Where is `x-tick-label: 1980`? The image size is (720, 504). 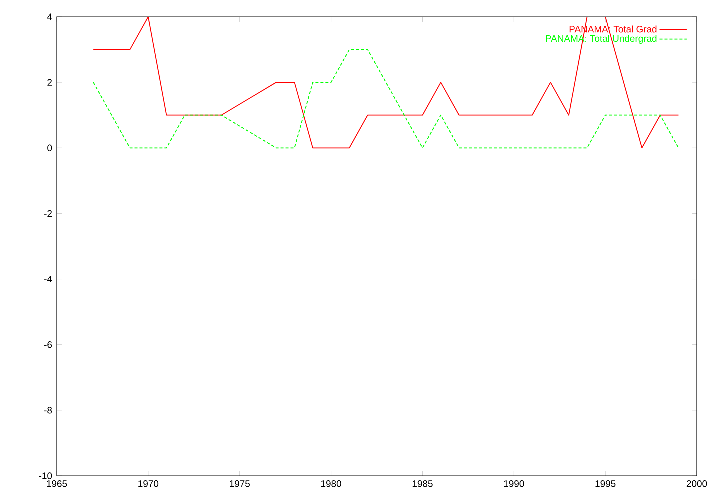
x-tick-label: 1980 is located at coordinates (331, 484).